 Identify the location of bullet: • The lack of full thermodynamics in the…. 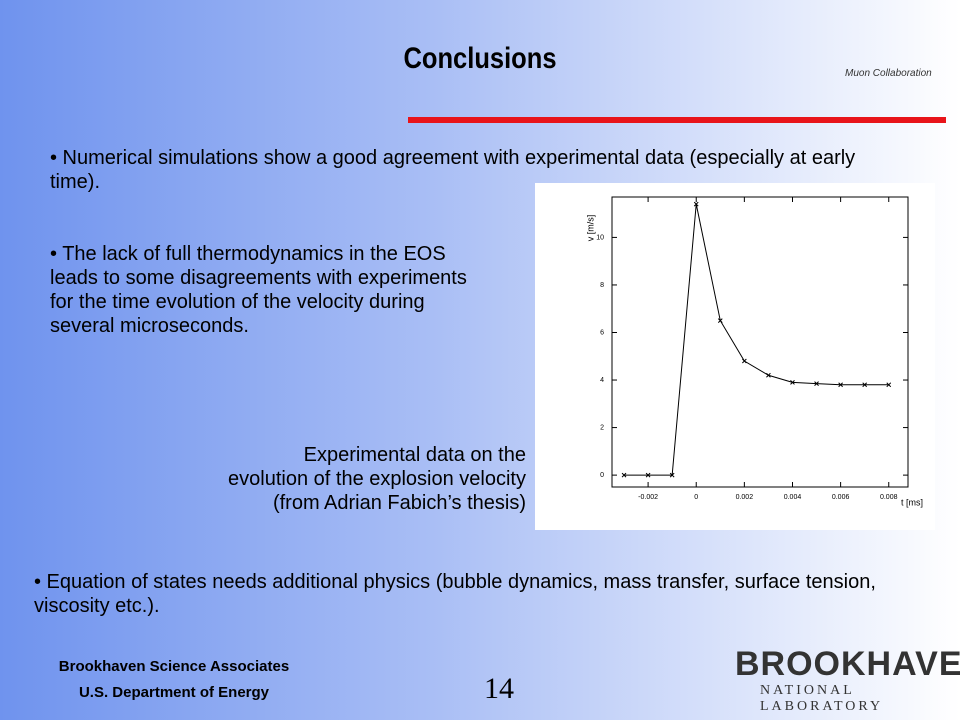
(258, 290).